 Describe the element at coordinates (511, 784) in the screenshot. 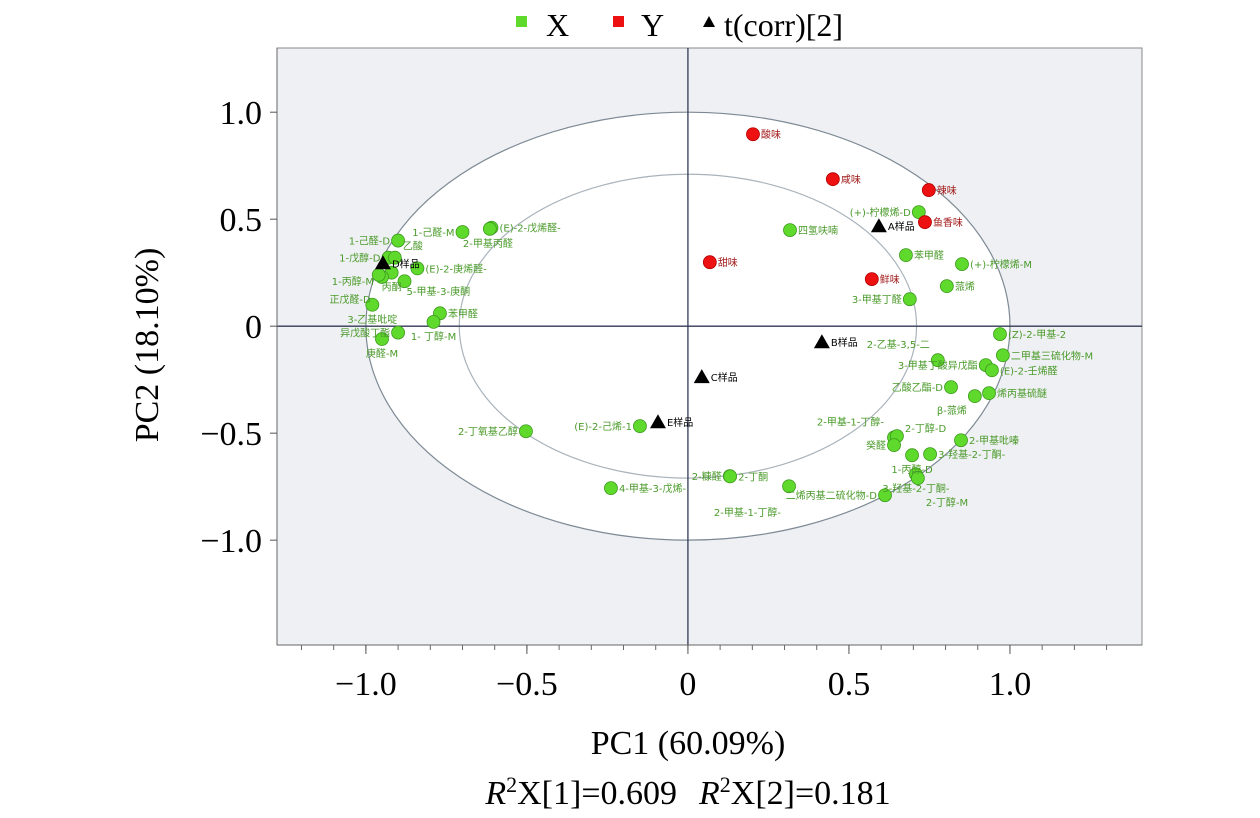

I see `sup-1: 2` at that location.